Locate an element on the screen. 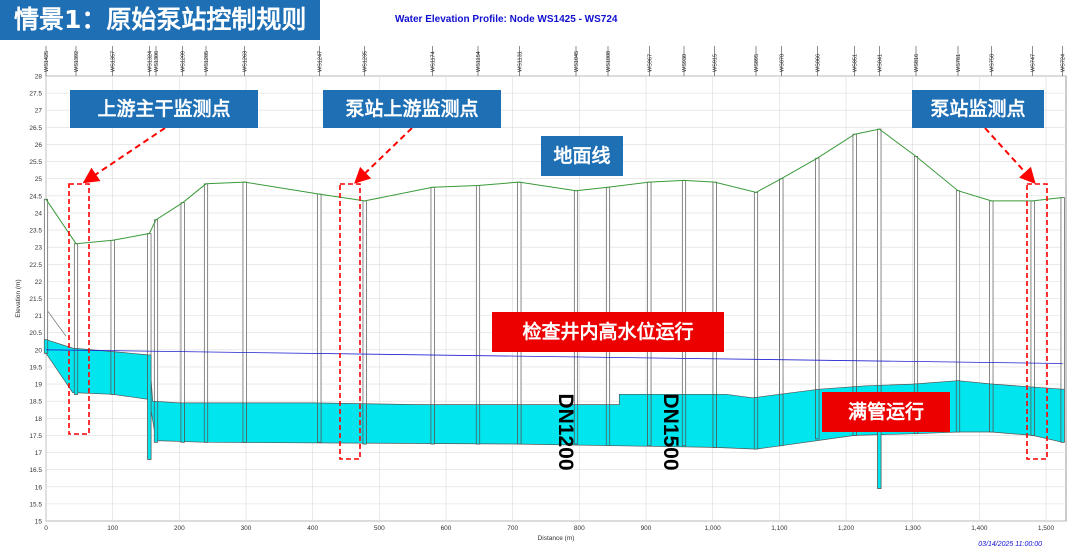 Image resolution: width=1080 pixels, height=554 pixels. manhole-water-WS1263 is located at coordinates (244, 422).